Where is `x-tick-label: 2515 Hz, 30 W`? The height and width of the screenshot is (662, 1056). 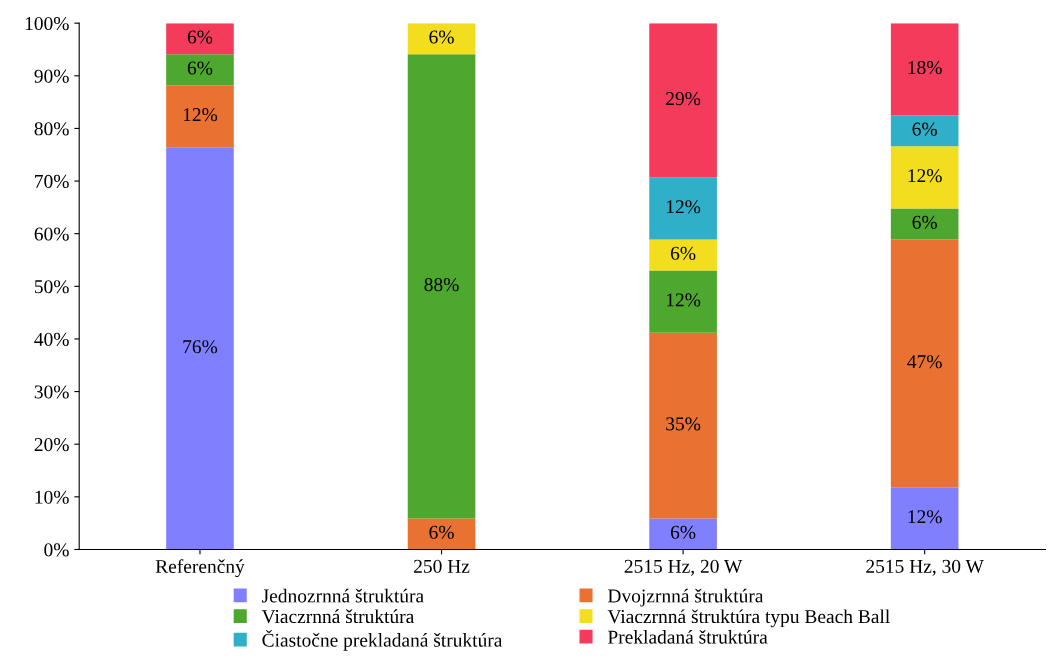 x-tick-label: 2515 Hz, 30 W is located at coordinates (925, 567).